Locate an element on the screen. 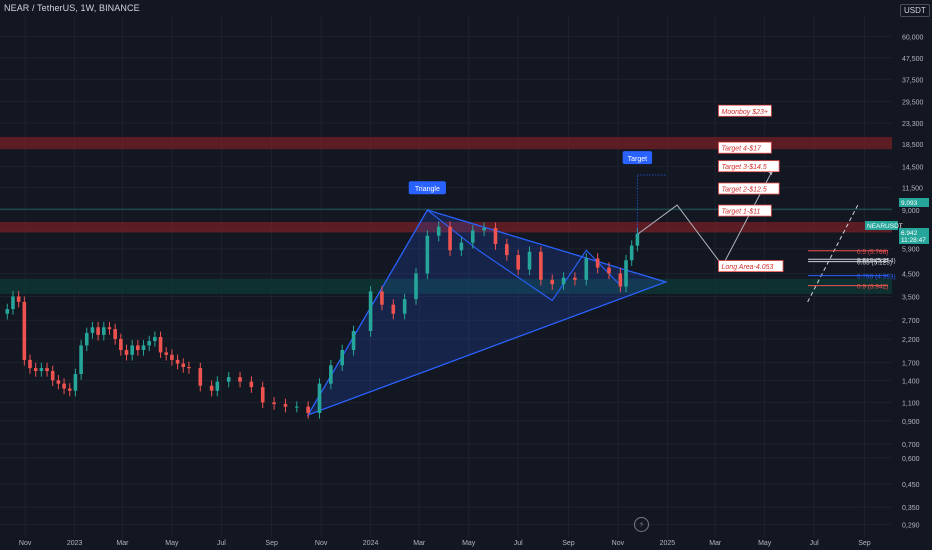 This screenshot has width=932, height=550. y-tick-label: 2,700 is located at coordinates (911, 321).